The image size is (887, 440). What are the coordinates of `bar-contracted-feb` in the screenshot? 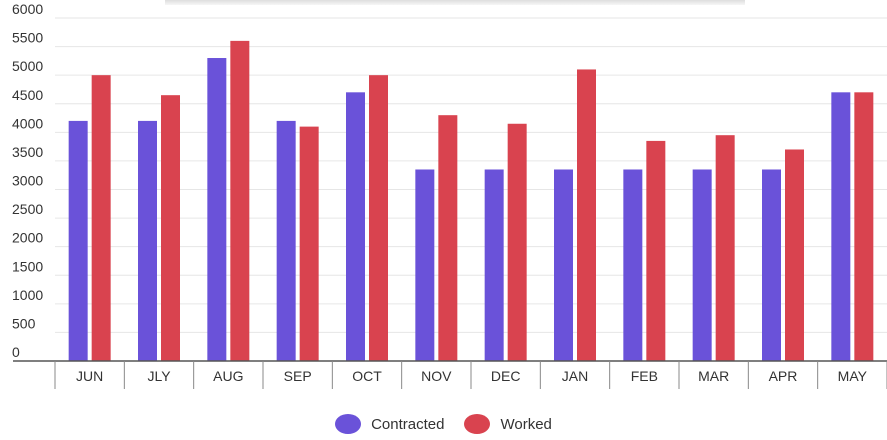 It's located at (633, 265).